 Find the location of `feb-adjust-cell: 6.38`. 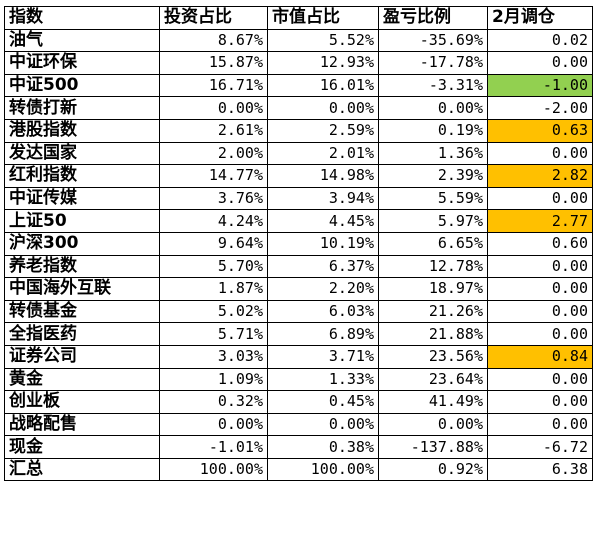

feb-adjust-cell: 6.38 is located at coordinates (540, 469).